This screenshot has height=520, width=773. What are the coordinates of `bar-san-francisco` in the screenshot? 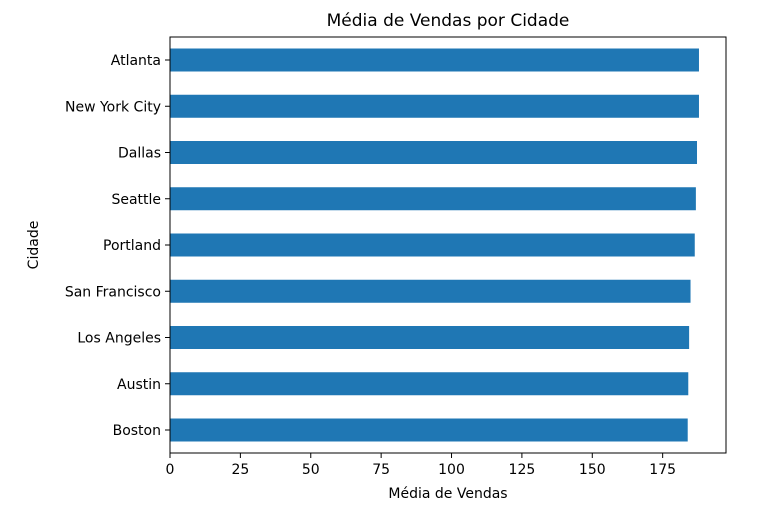 It's located at (430, 291).